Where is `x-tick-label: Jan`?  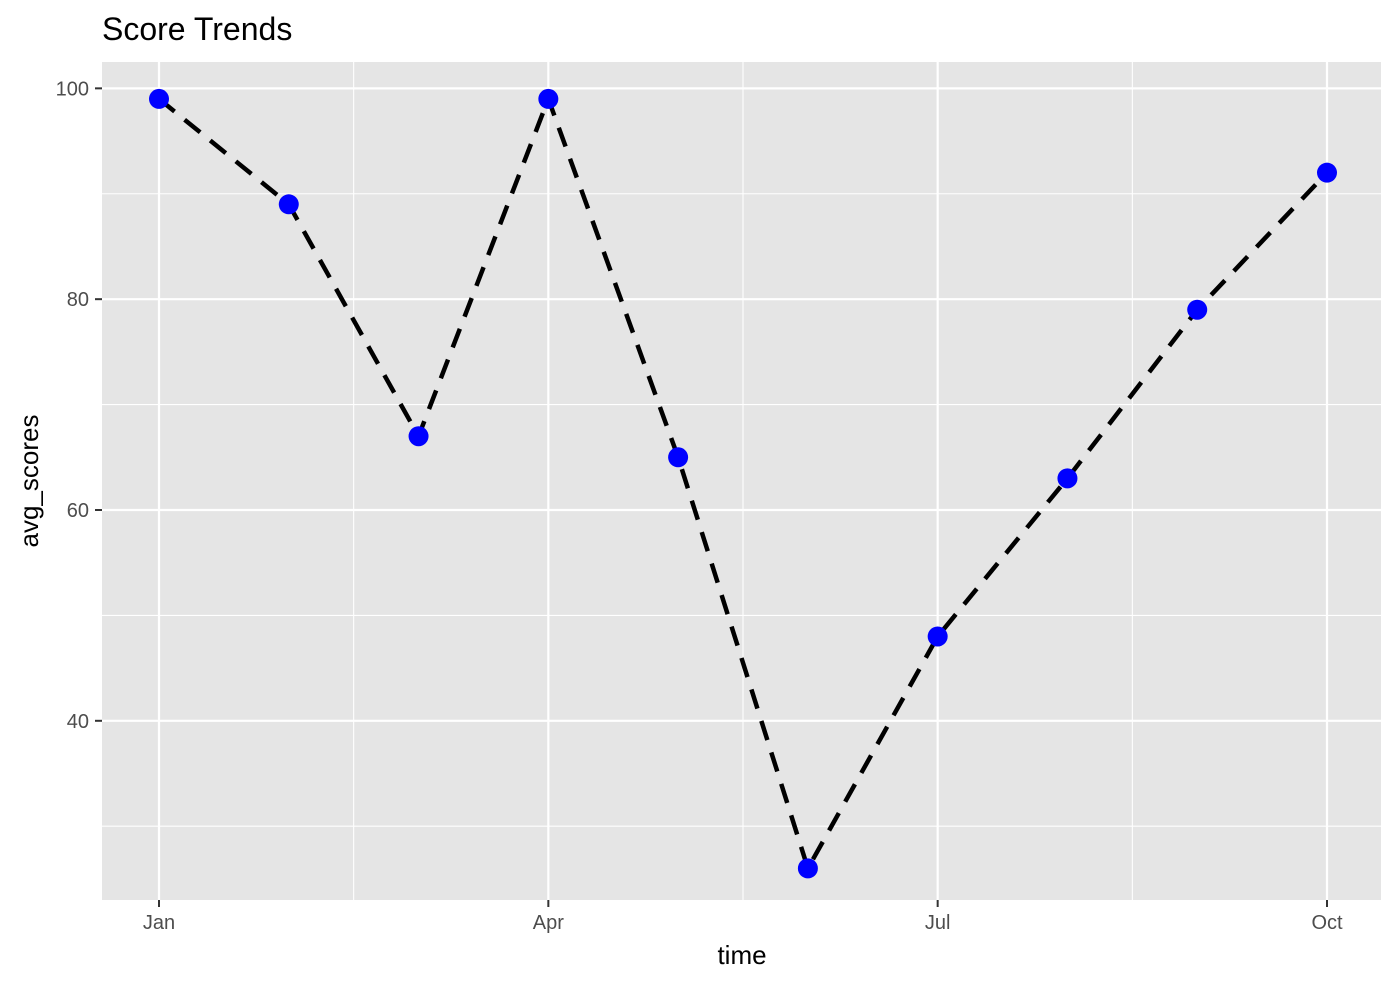 x-tick-label: Jan is located at coordinates (159, 923).